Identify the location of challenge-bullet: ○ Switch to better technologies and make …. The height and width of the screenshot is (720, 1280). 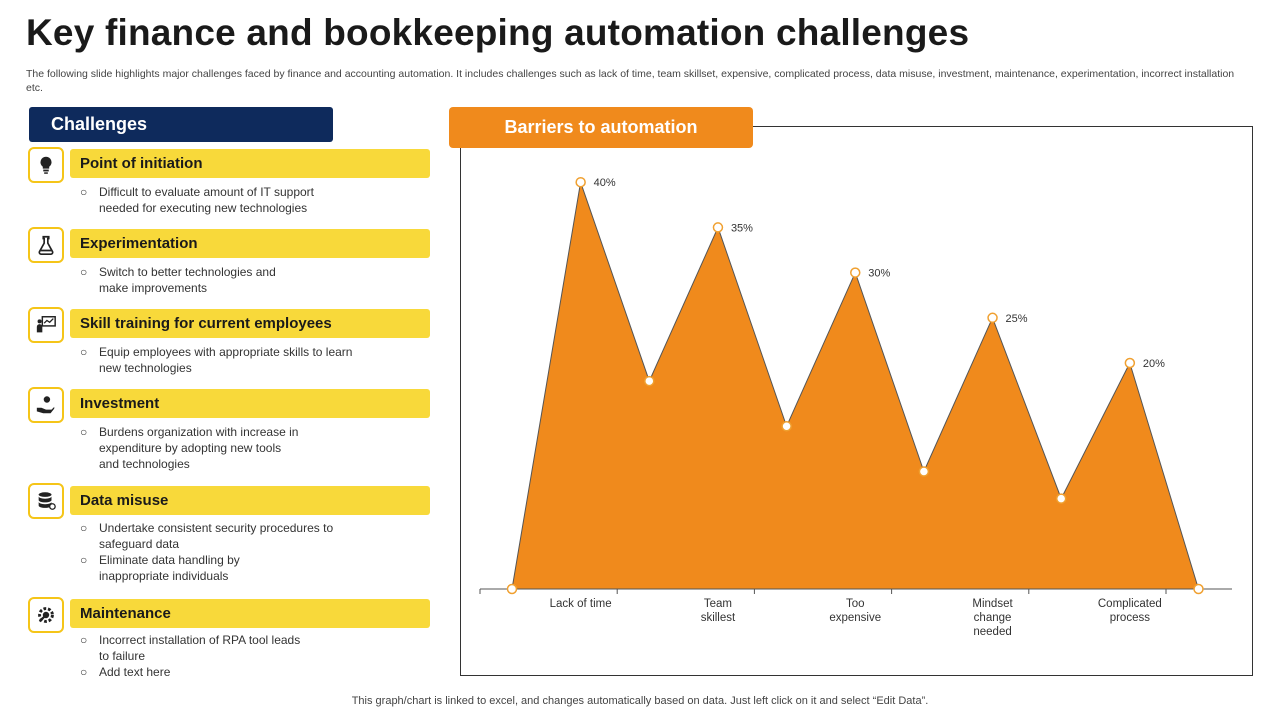
(178, 280).